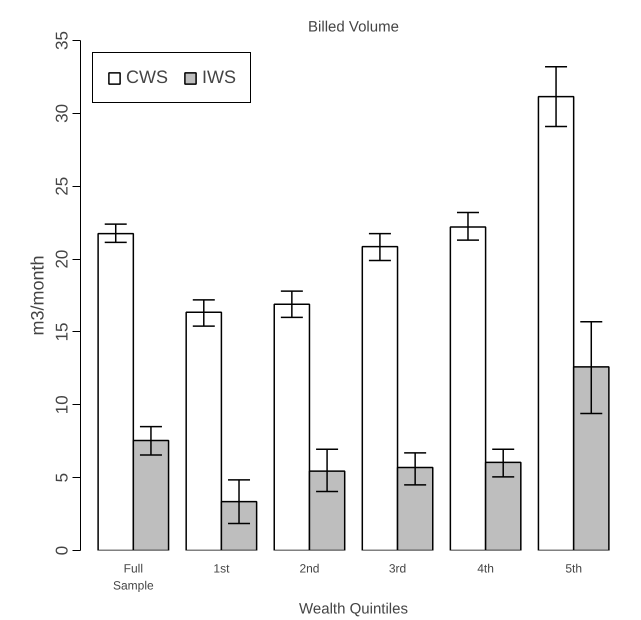  What do you see at coordinates (353, 609) in the screenshot?
I see `x-axis-title: Wealth Quintiles` at bounding box center [353, 609].